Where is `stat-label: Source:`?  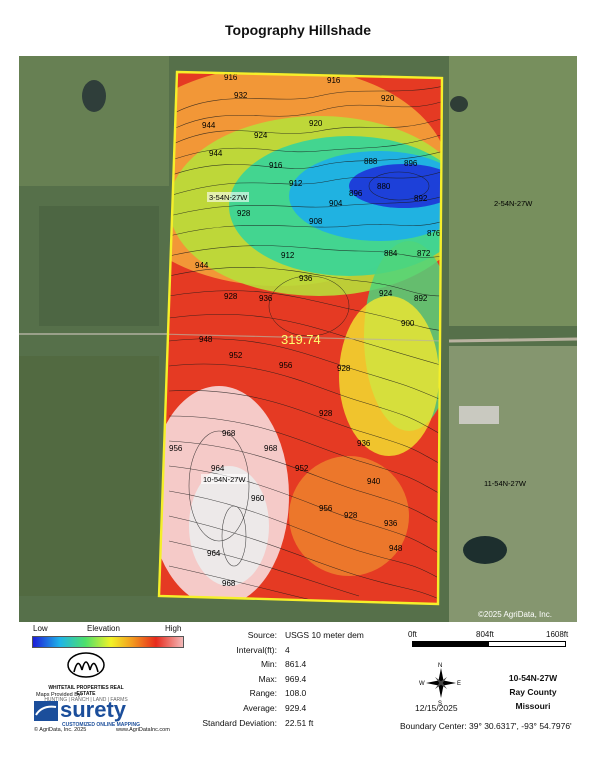 stat-label: Source: is located at coordinates (262, 635).